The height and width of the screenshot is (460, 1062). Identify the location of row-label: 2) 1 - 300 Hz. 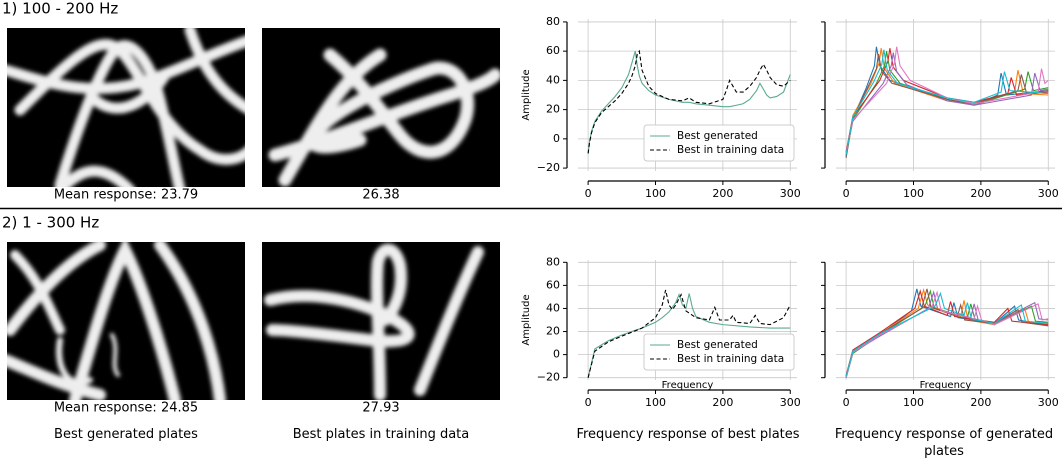
(50, 223).